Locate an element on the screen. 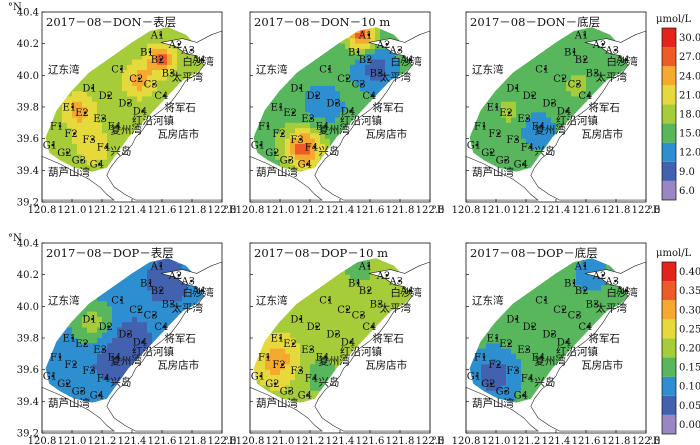  lon-unit-label: °E is located at coordinates (654, 440).